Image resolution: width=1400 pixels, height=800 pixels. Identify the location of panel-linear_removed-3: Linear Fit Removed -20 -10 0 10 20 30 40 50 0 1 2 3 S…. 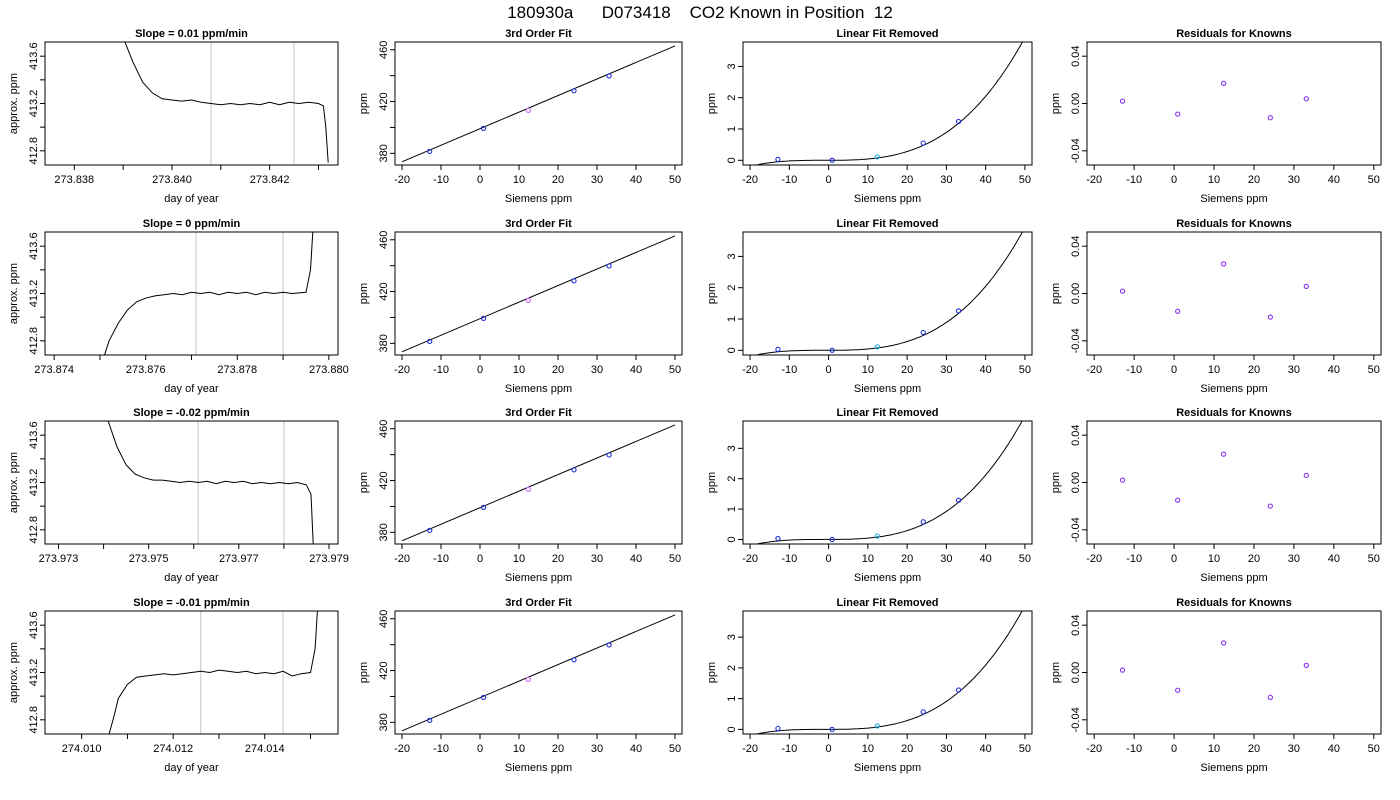
(869, 495).